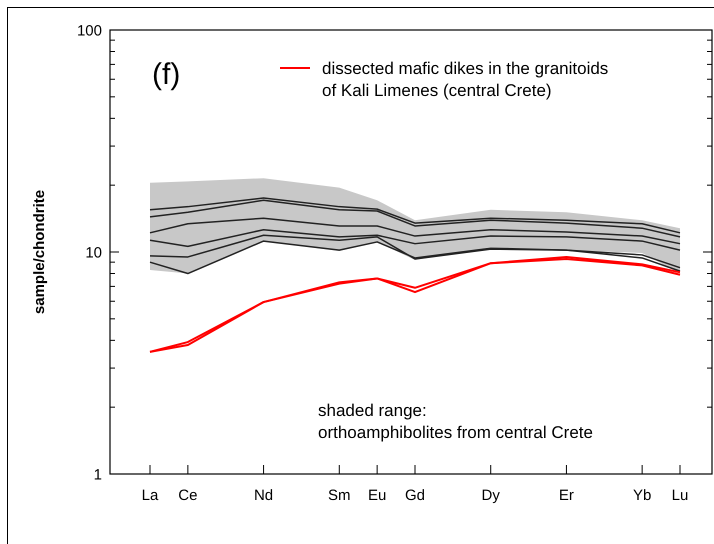 This screenshot has width=714, height=544. What do you see at coordinates (166, 74) in the screenshot?
I see `annotation: (f)` at bounding box center [166, 74].